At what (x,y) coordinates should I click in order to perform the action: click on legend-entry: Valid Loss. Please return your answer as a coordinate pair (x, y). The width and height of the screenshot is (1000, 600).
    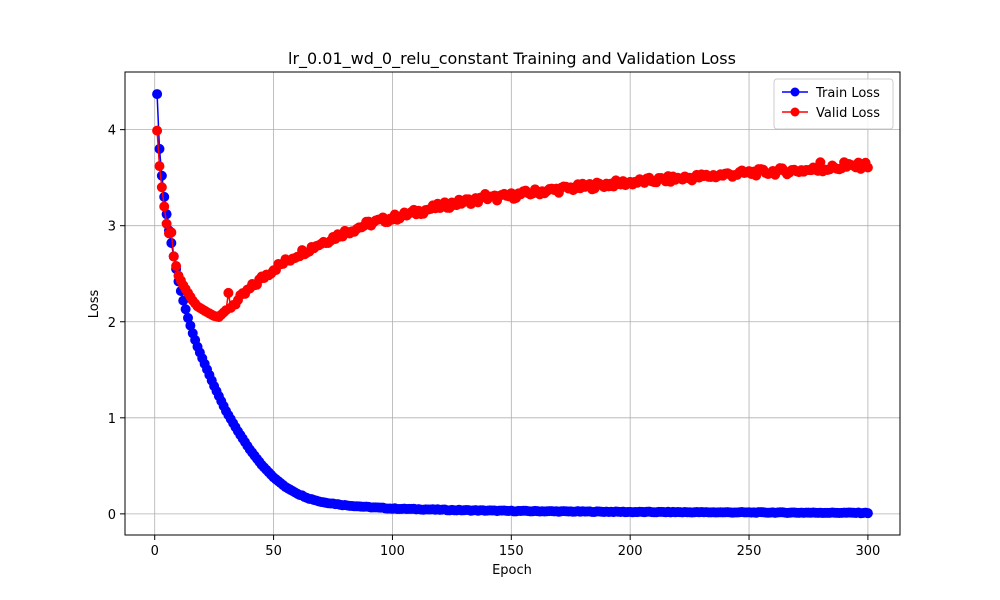
    Looking at the image, I should click on (831, 113).